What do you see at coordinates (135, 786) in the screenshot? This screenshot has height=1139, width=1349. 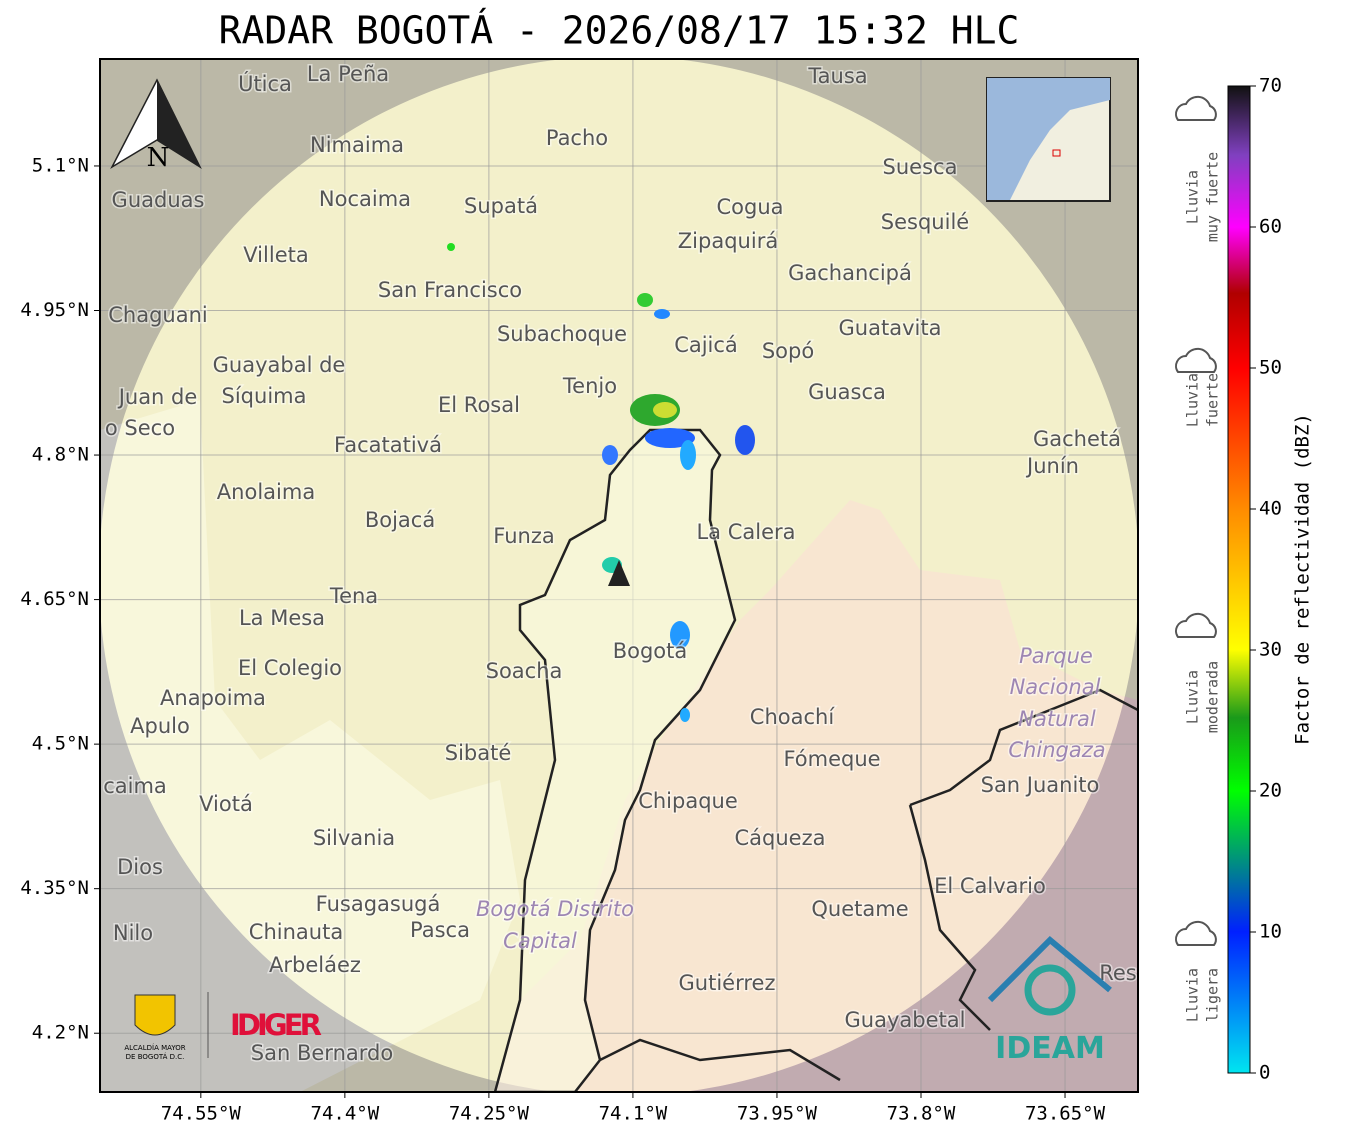 I see `place-label: caima` at bounding box center [135, 786].